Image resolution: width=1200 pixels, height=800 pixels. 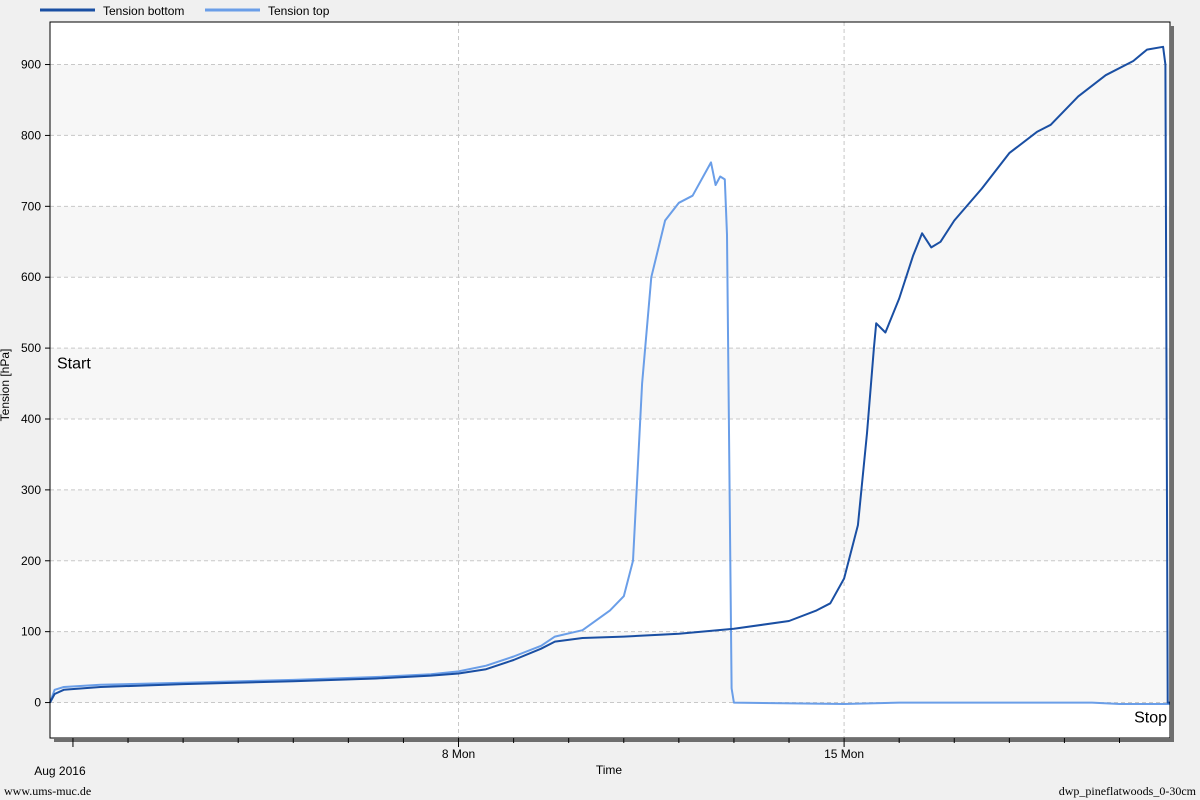 I want to click on y-tick-label: 400, so click(x=31, y=419).